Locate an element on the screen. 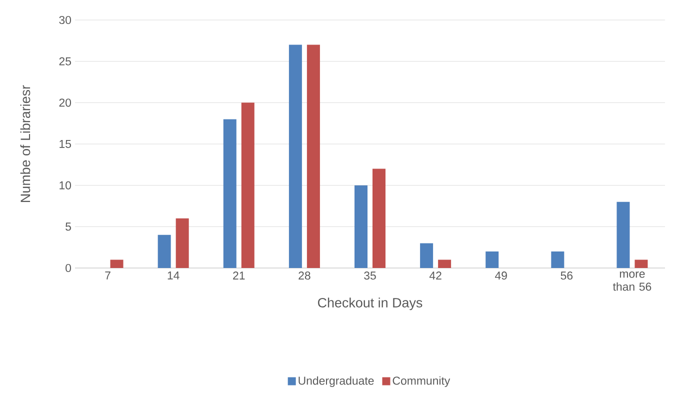  legend-label: Undergraduate is located at coordinates (336, 382).